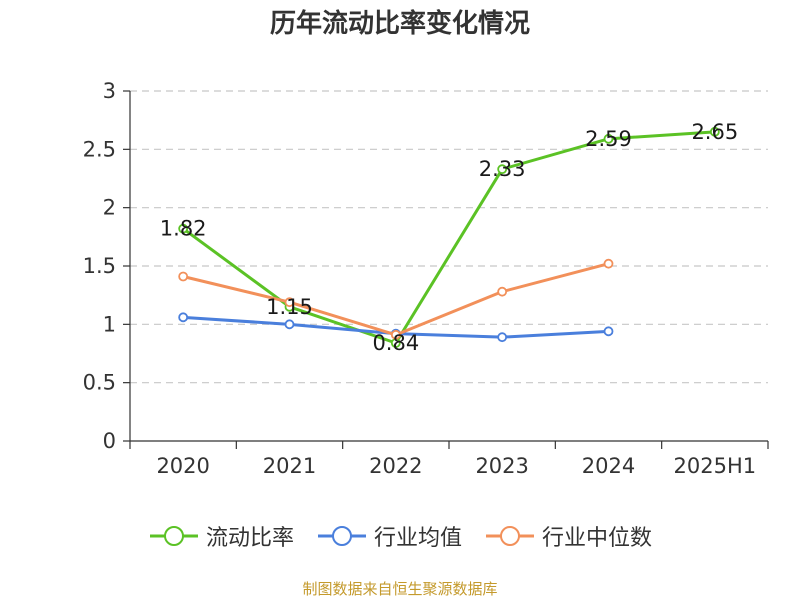 The height and width of the screenshot is (600, 800). Describe the element at coordinates (400, 589) in the screenshot. I see `source-note: 制图数据来自恒生聚源数据库` at that location.